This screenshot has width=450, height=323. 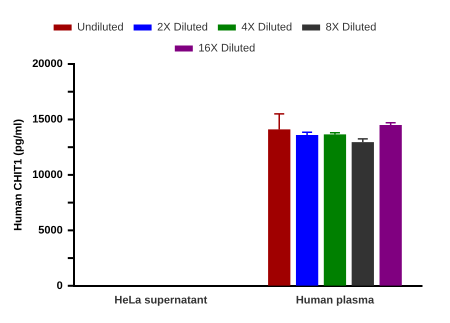 What do you see at coordinates (50, 230) in the screenshot?
I see `y-tick-label: 5000` at bounding box center [50, 230].